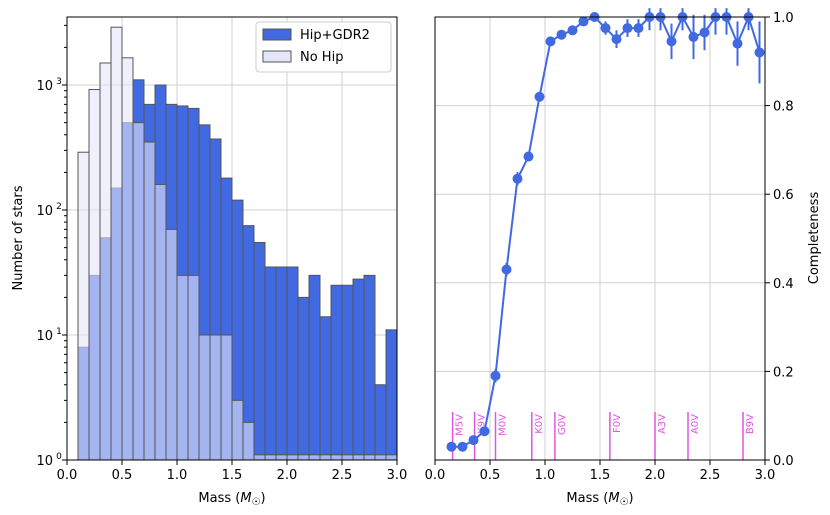 This screenshot has height=515, width=830. What do you see at coordinates (67, 475) in the screenshot?
I see `histogram-x-tick-label: 0.0` at bounding box center [67, 475].